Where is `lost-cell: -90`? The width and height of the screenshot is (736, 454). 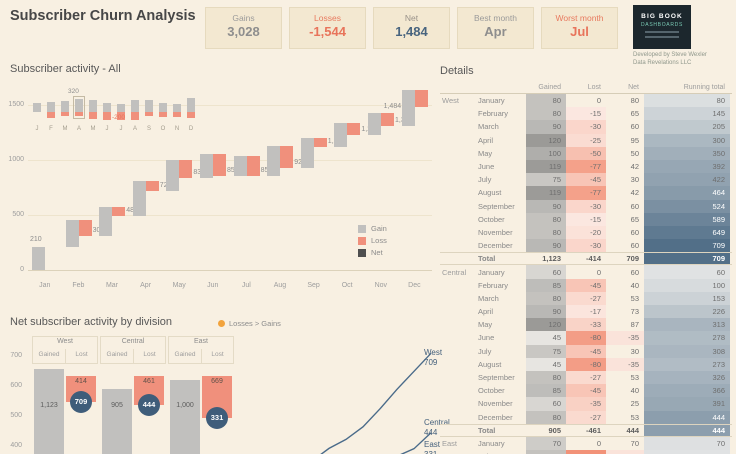
lost-cell: -90 is located at coordinates (586, 452).